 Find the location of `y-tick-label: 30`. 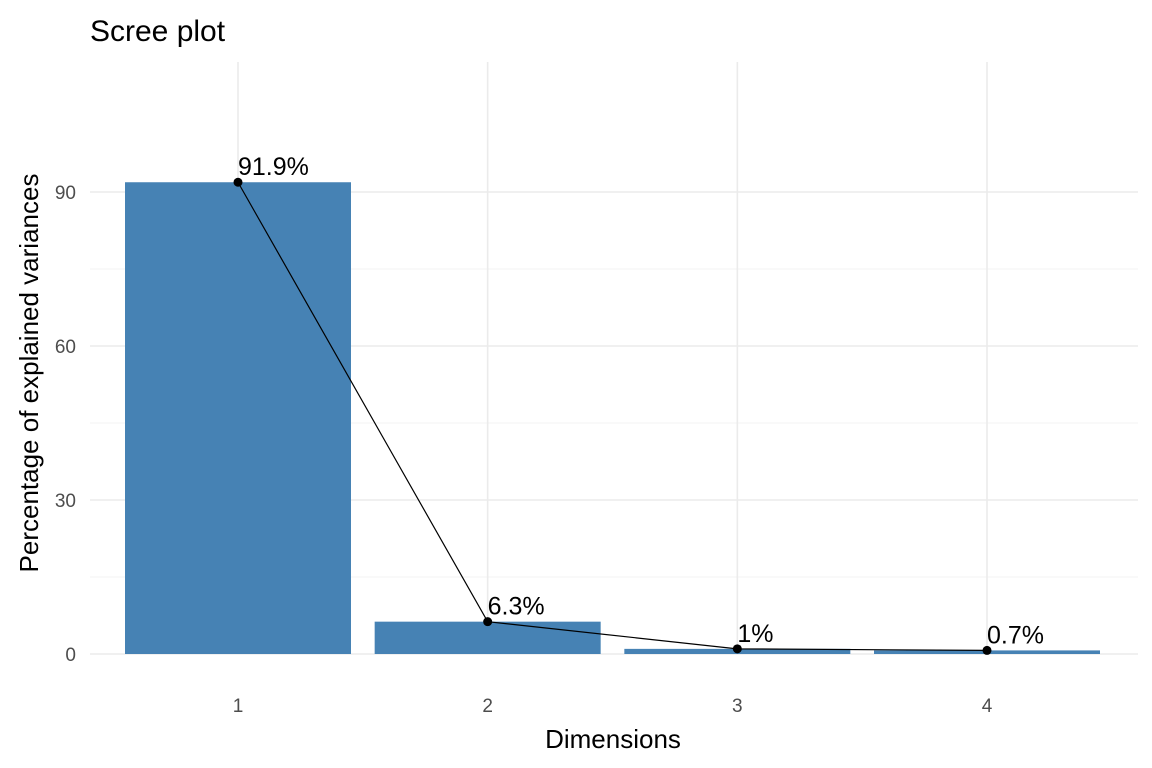

y-tick-label: 30 is located at coordinates (65, 501).